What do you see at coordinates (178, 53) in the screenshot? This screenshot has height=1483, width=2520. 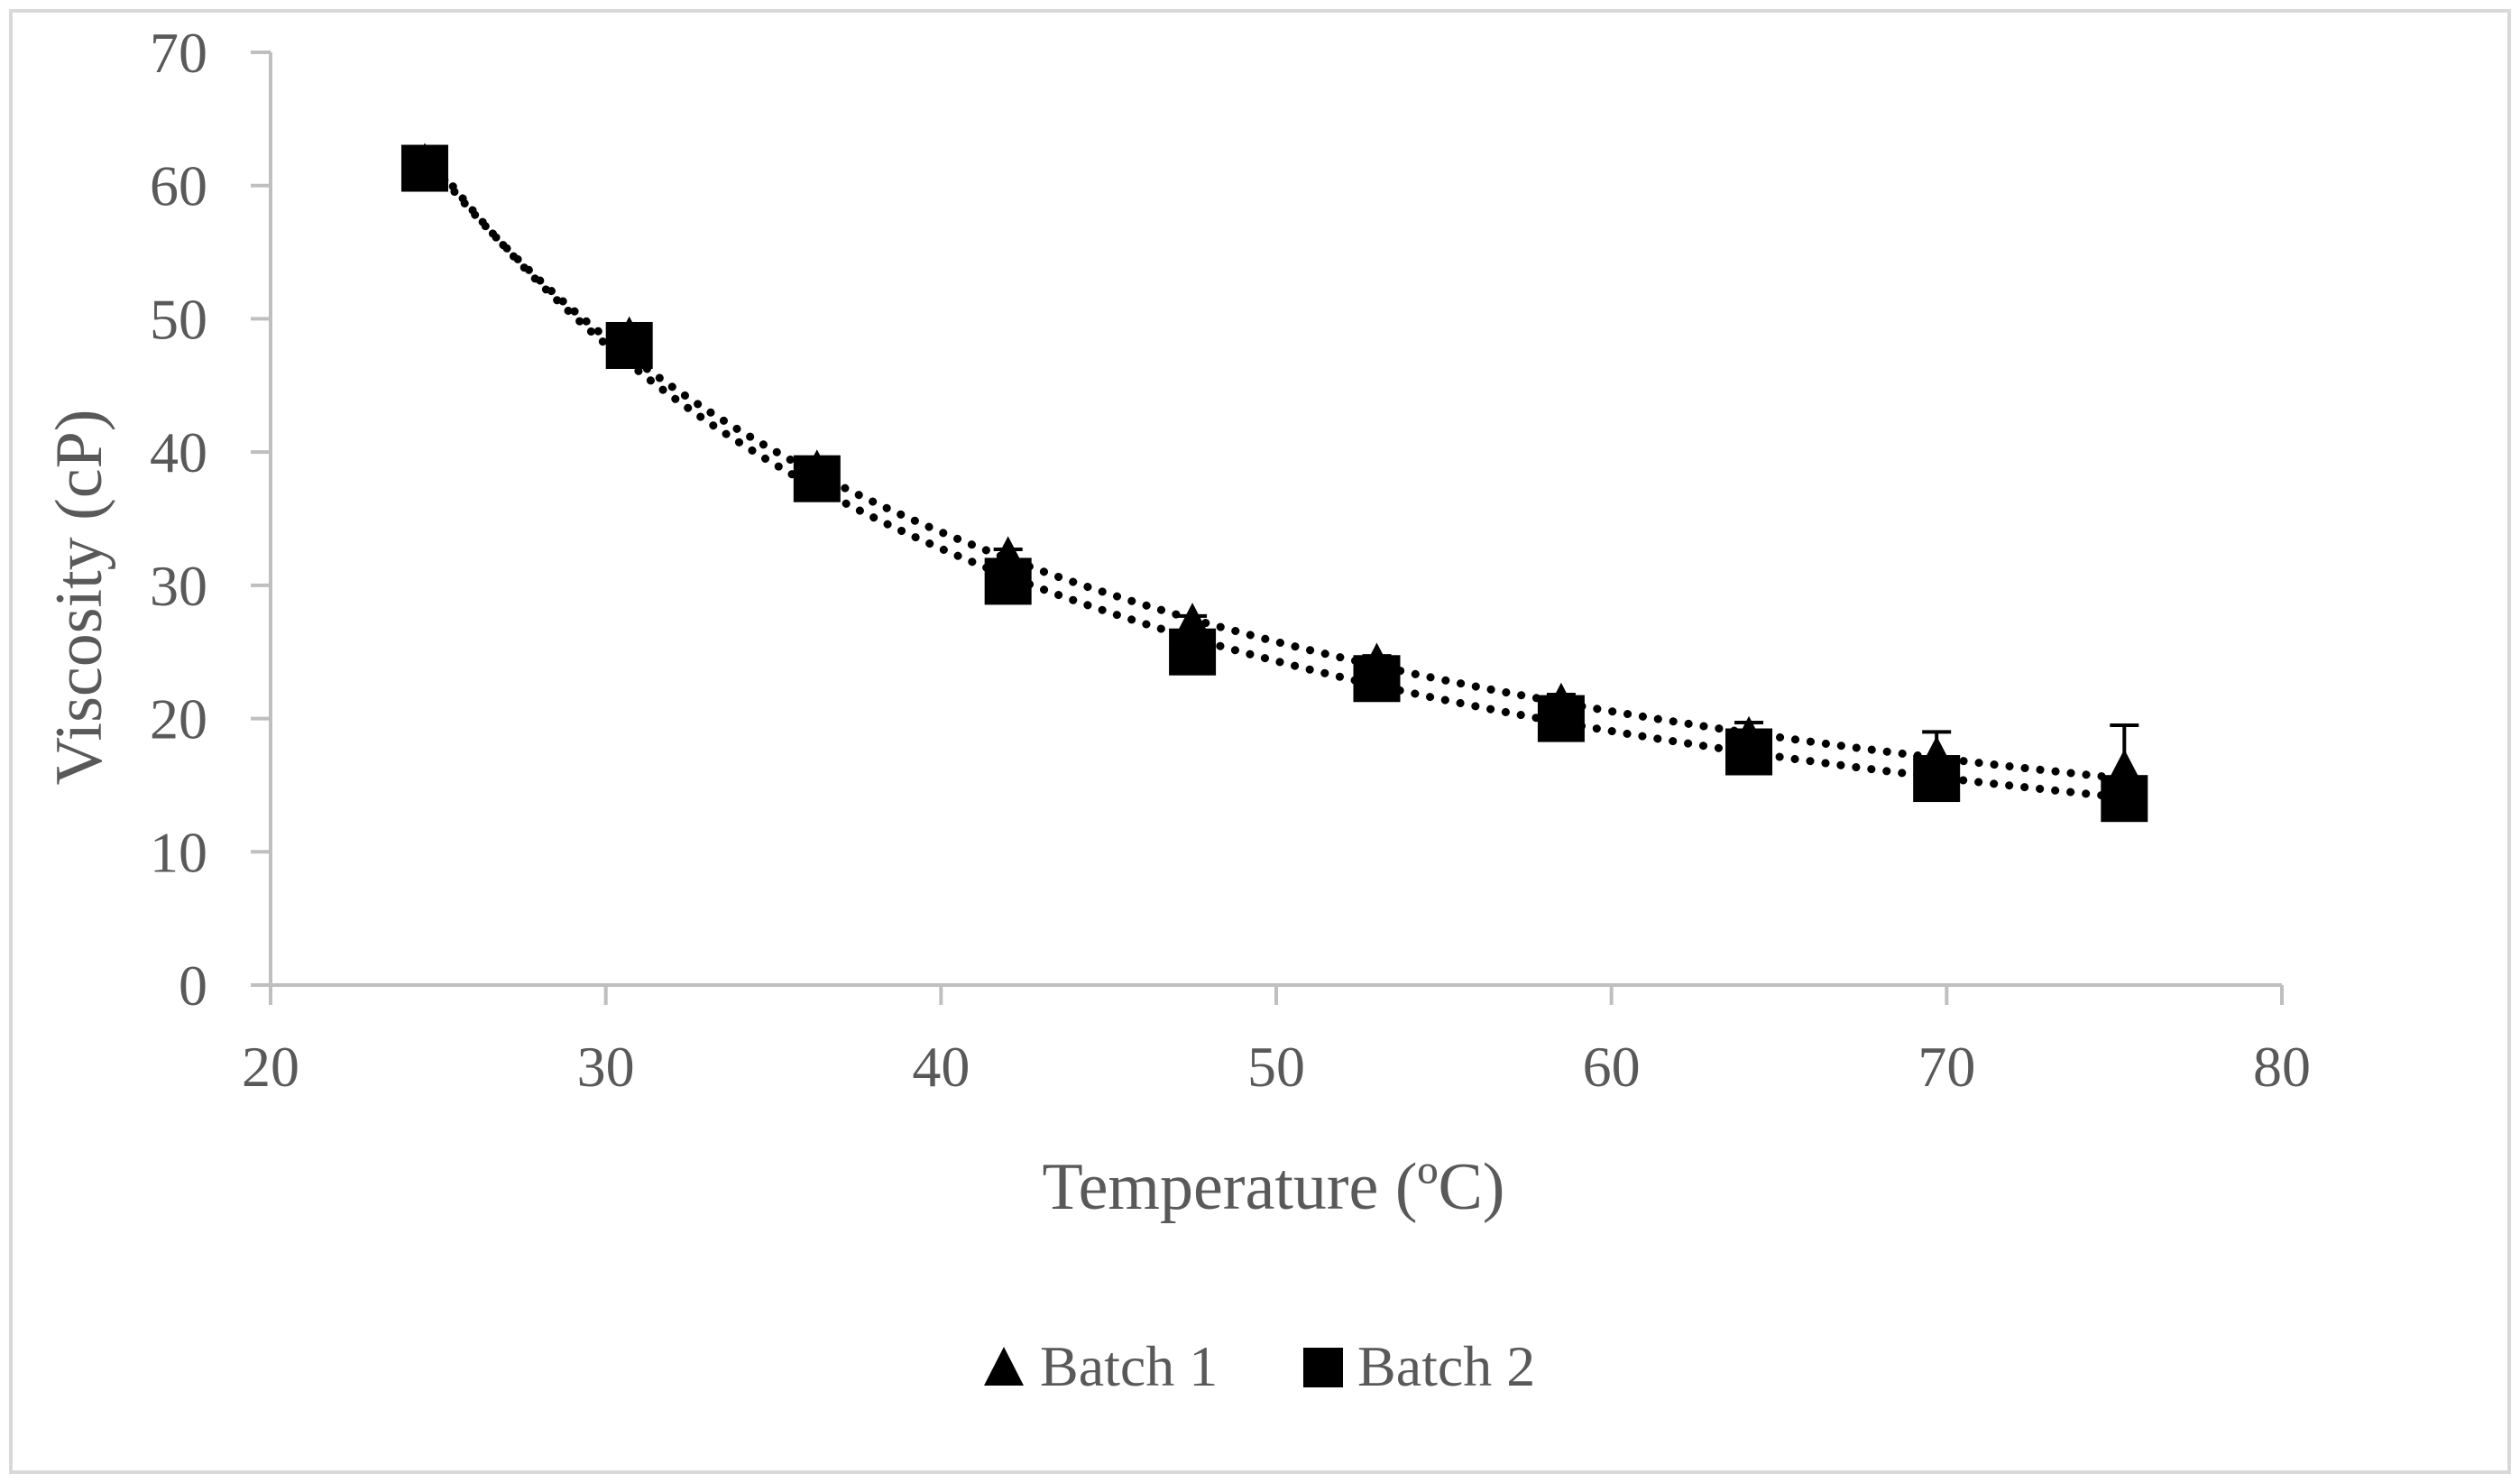 I see `y-tick-label: 70` at bounding box center [178, 53].